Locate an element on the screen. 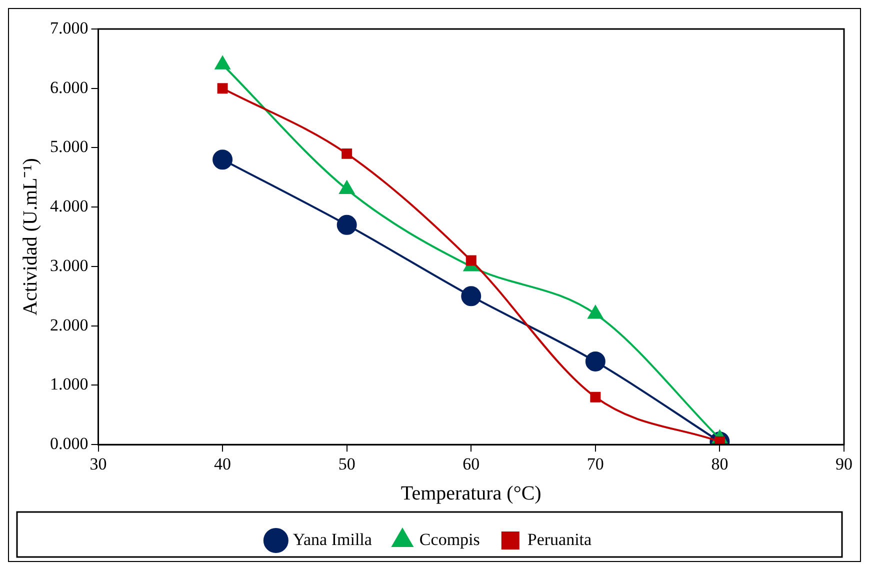  y-tick-label: 3.000 is located at coordinates (69, 265).